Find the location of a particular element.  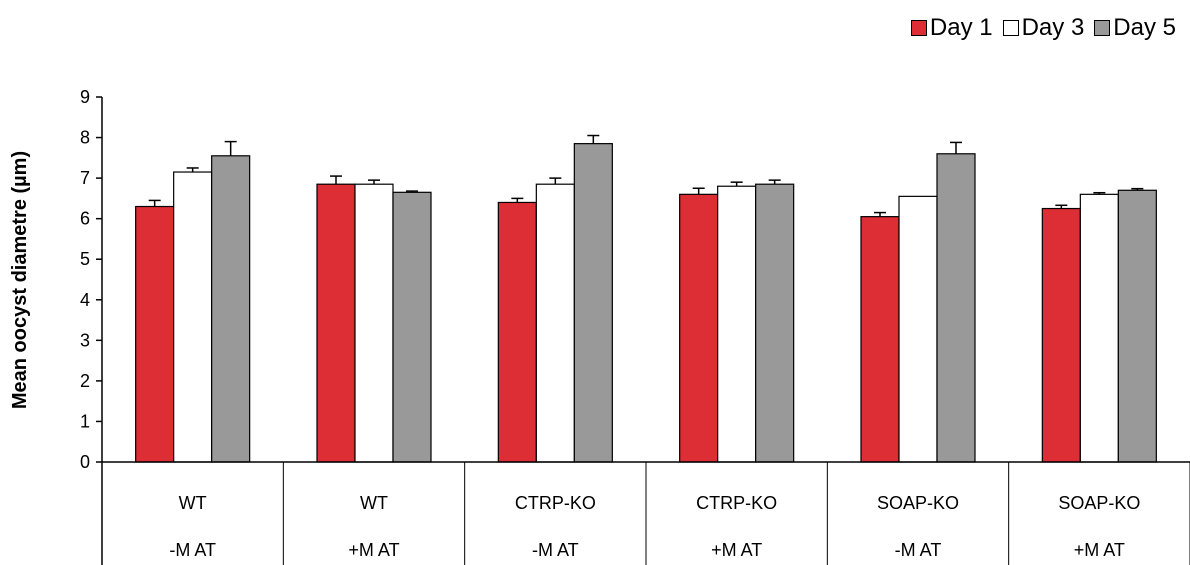

legend-item-day3: Day 3 is located at coordinates (1043, 28).